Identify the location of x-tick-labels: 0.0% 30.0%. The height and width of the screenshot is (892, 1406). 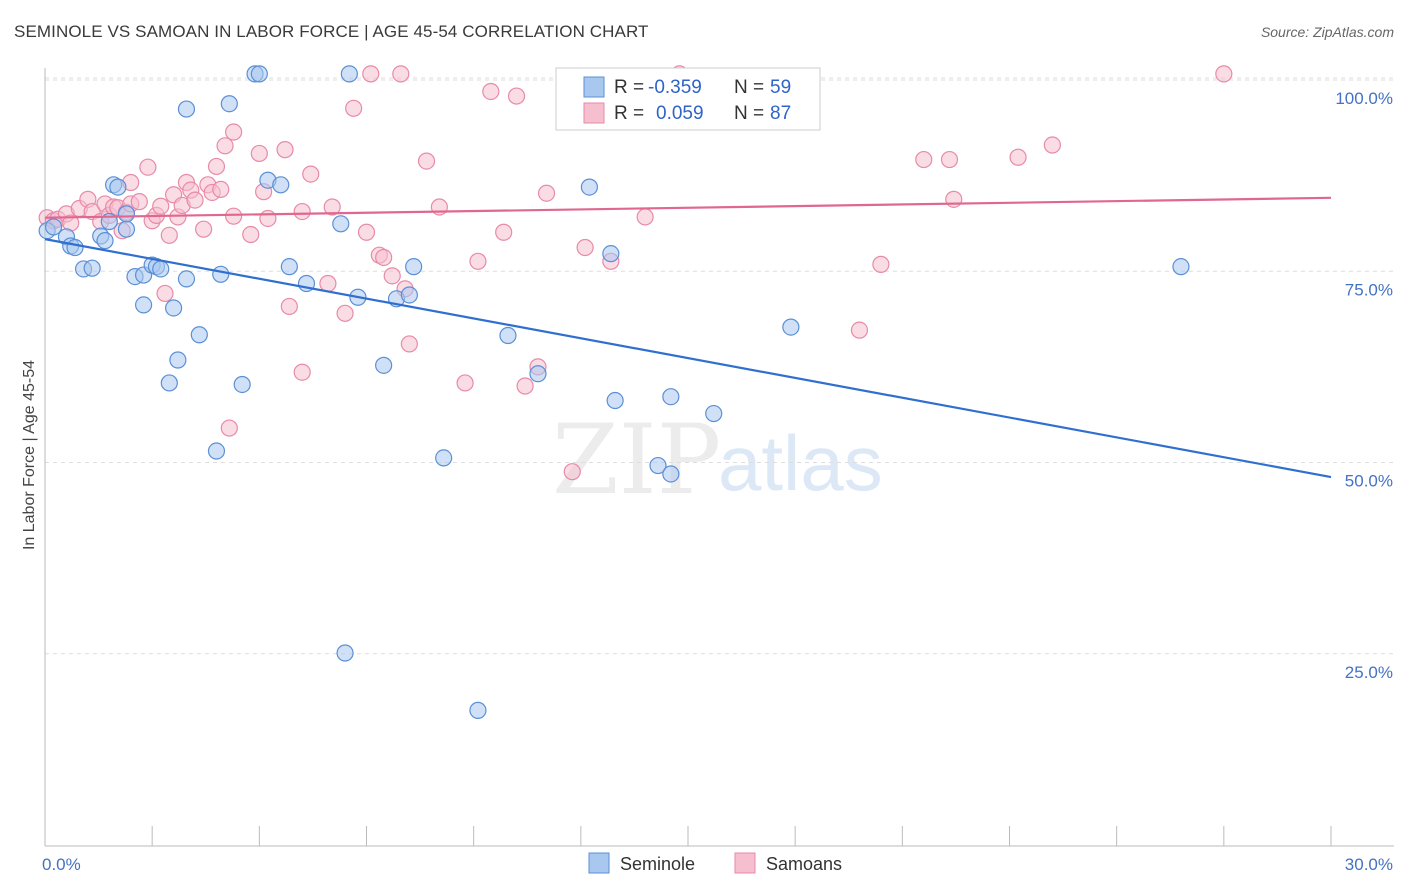
(717, 864).